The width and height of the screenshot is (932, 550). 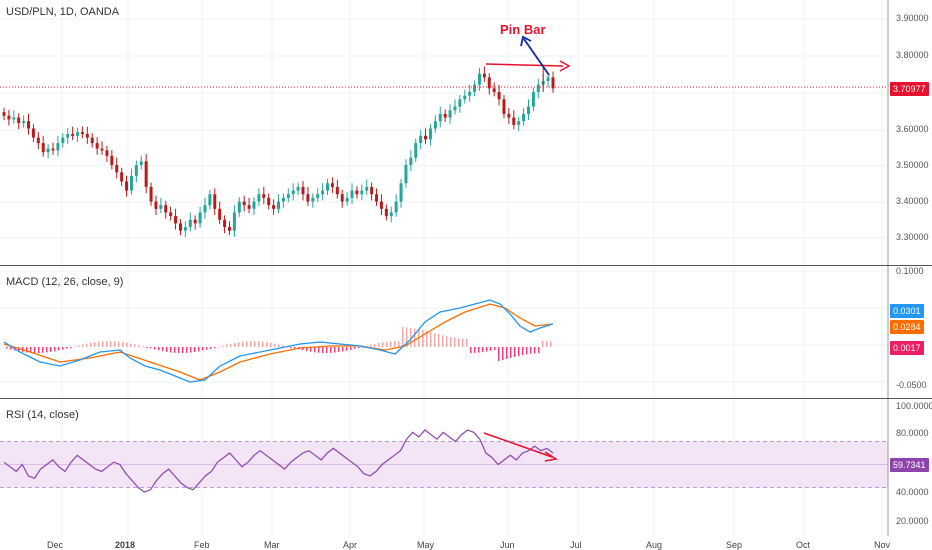 I want to click on rsi-axis-label: 40.0000, so click(x=912, y=492).